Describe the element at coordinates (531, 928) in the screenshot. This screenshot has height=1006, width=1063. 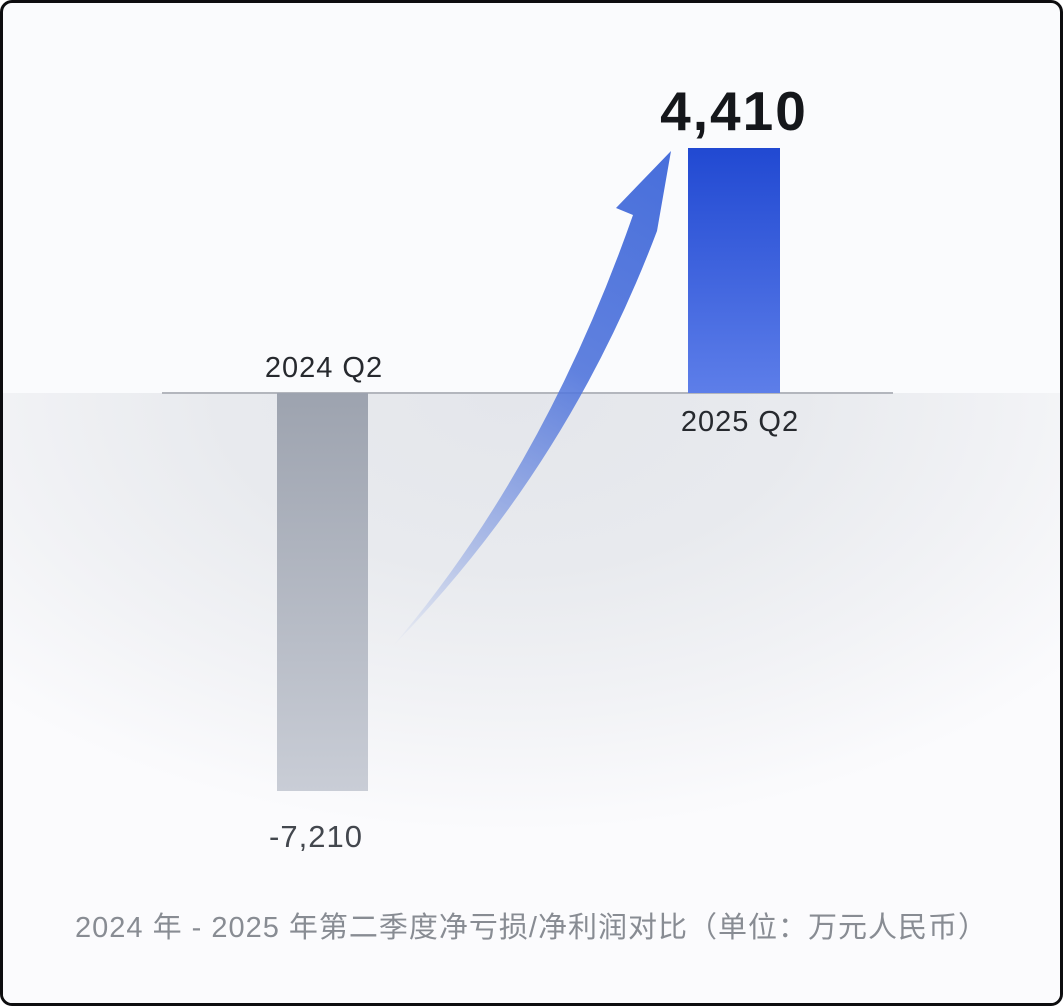
I see `chart-caption: 2024 年 - 2025 年第二季度净亏损/净利润对比（单位：万元人民币）` at that location.